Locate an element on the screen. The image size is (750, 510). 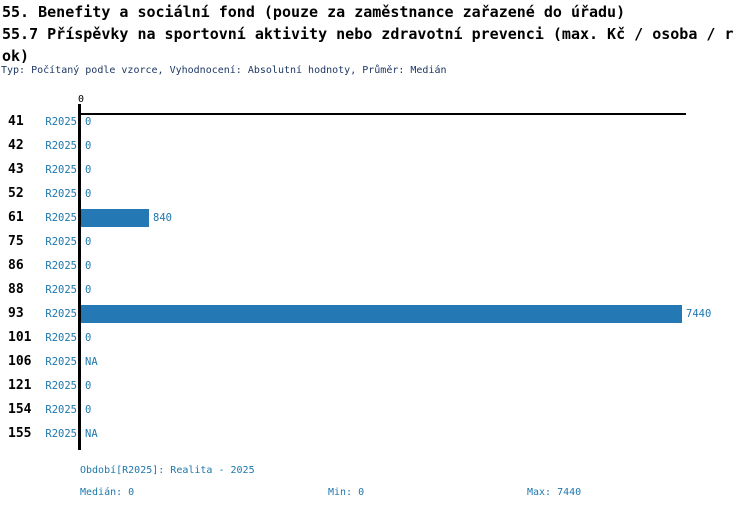
chart-row: 75 R2025 0 is located at coordinates (375, 242).